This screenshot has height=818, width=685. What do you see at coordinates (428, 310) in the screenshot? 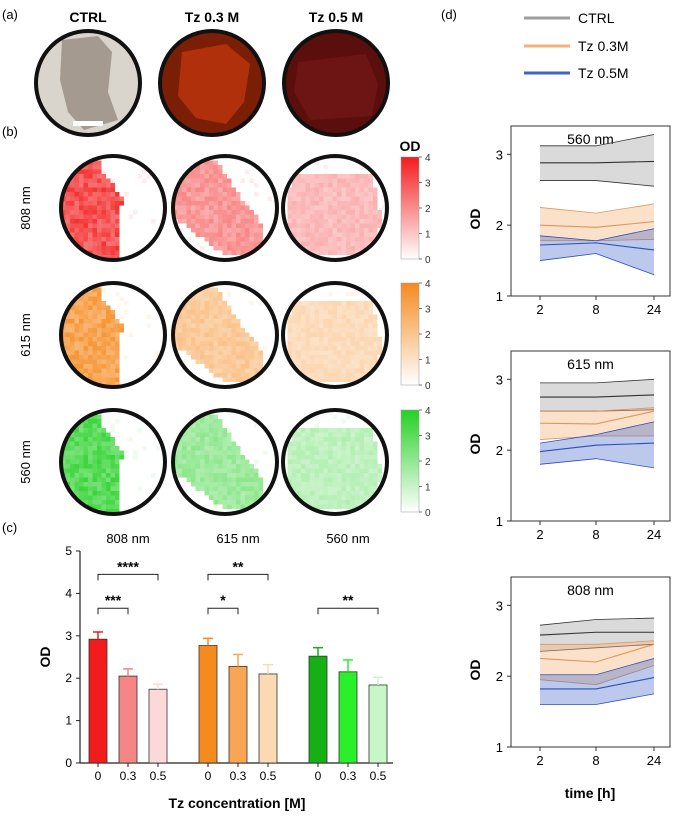
I see `colorbar-tick-label: 3` at bounding box center [428, 310].